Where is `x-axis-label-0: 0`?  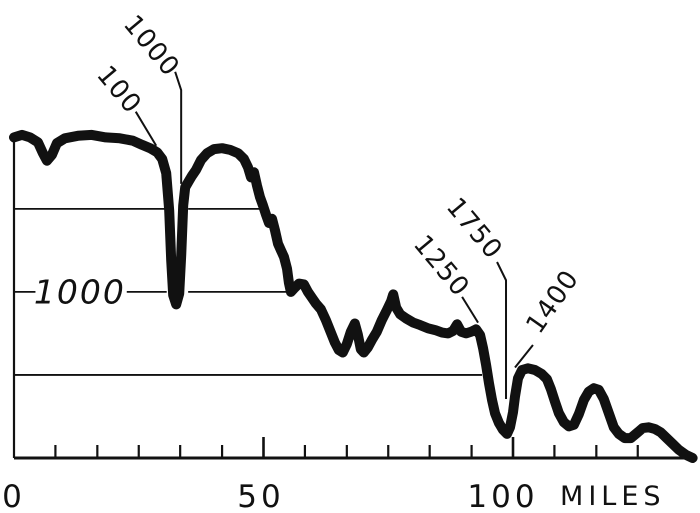 x-axis-label-0: 0 is located at coordinates (14, 496).